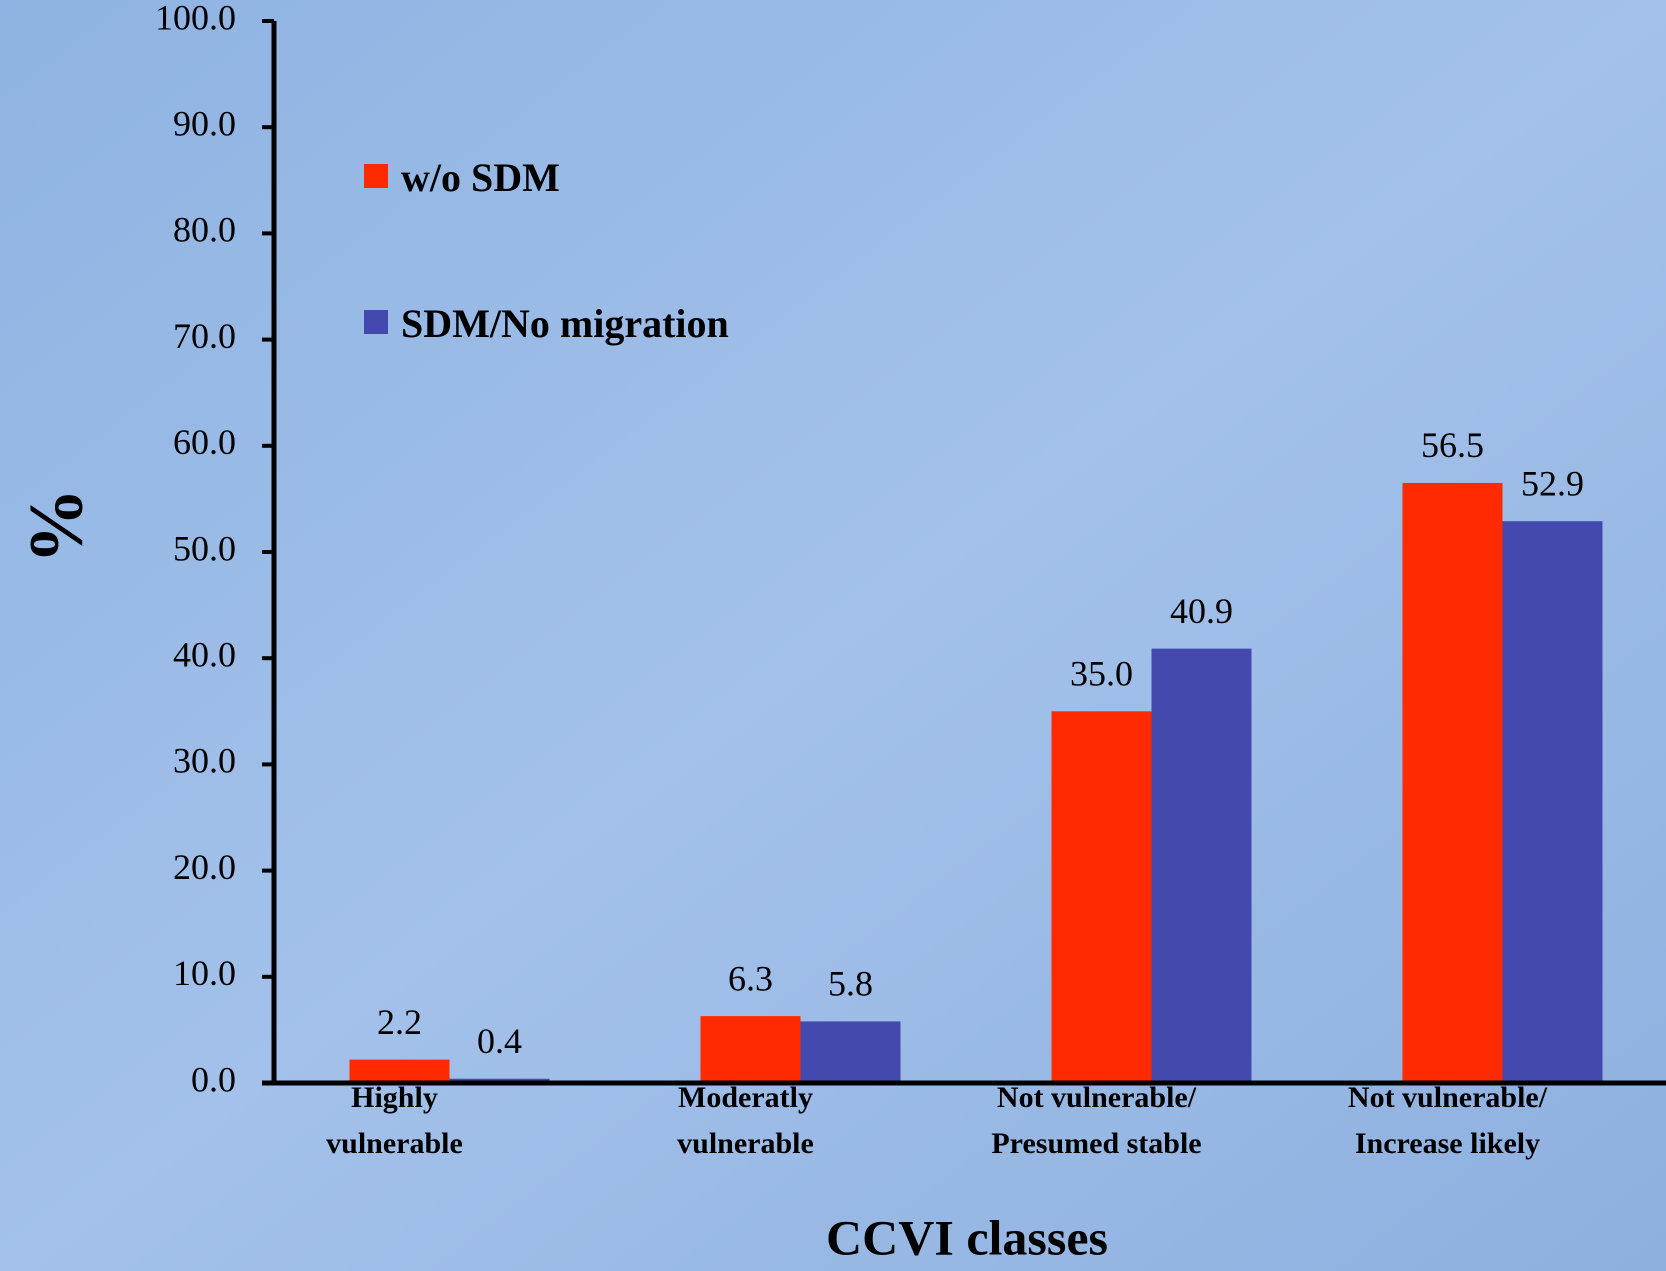 This screenshot has height=1271, width=1666. Describe the element at coordinates (204, 761) in the screenshot. I see `y-tick-label: 30.0` at that location.